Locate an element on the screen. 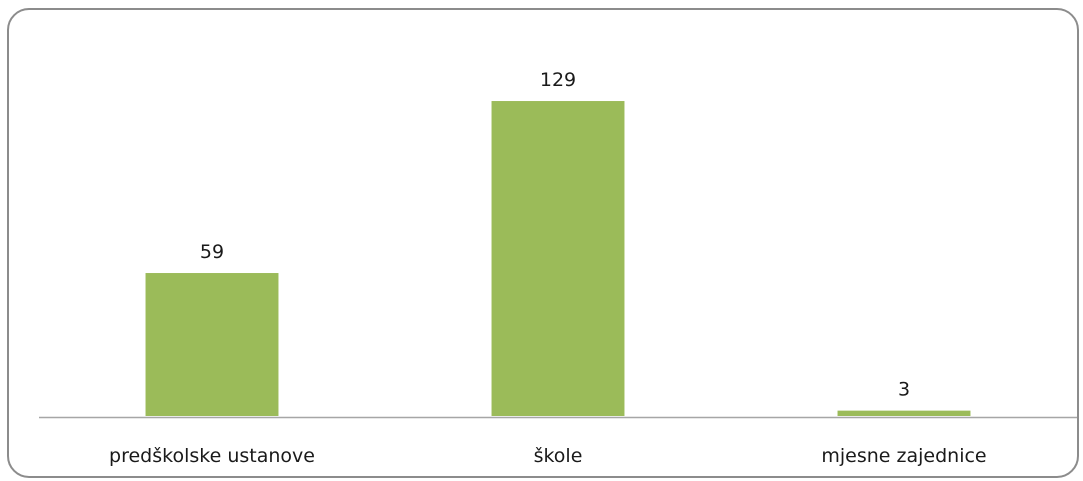 The image size is (1083, 481). value-label-2: 3 is located at coordinates (904, 390).